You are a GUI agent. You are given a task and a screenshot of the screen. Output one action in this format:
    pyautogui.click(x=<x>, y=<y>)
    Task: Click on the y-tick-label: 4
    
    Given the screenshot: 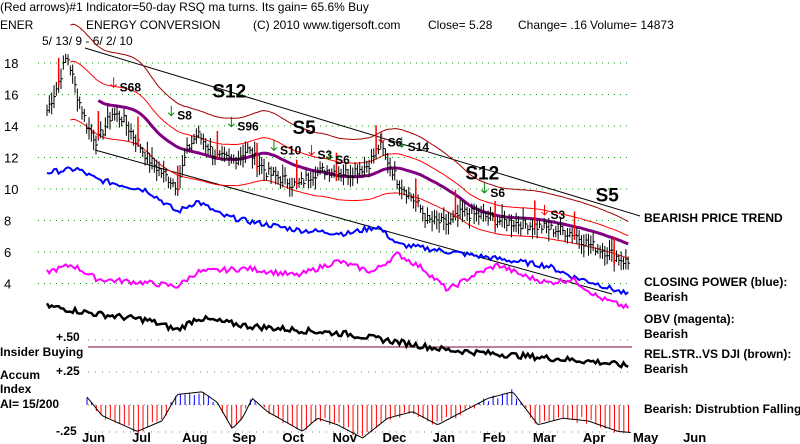 What is the action you would take?
    pyautogui.click(x=7, y=284)
    